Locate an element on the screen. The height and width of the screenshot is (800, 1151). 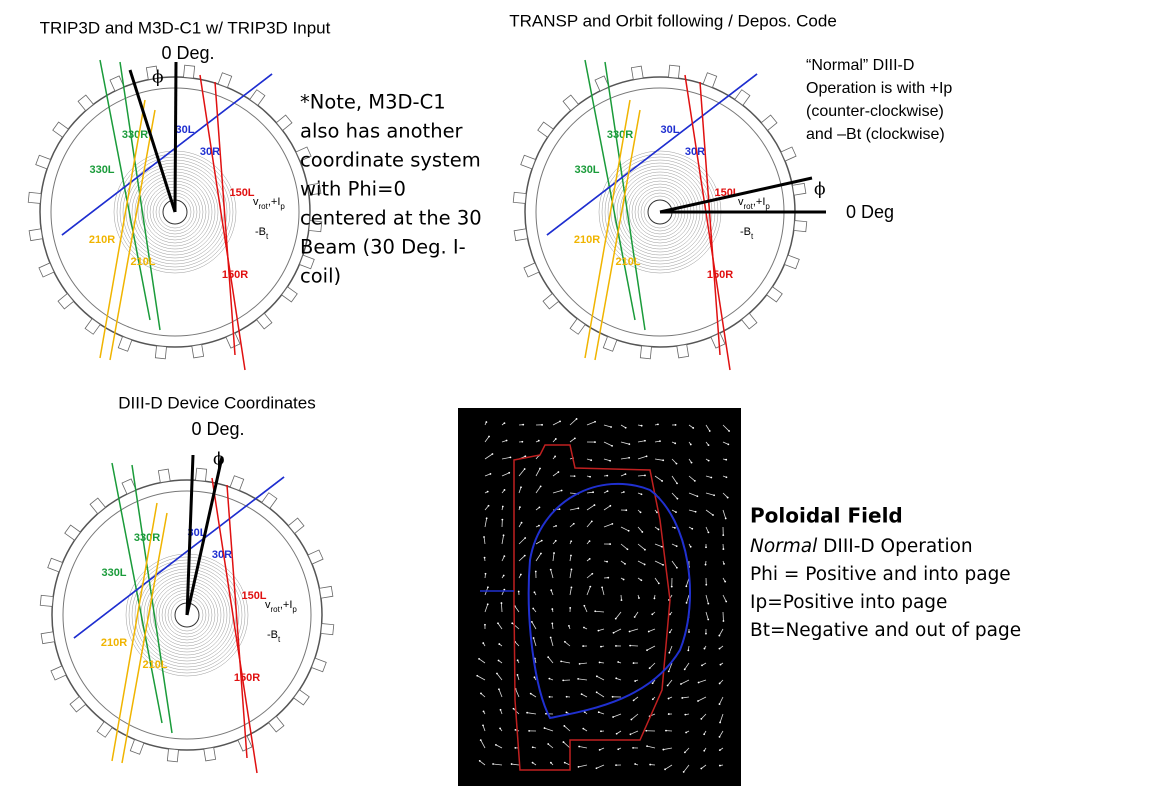
note-line: also has another is located at coordinates (382, 131).